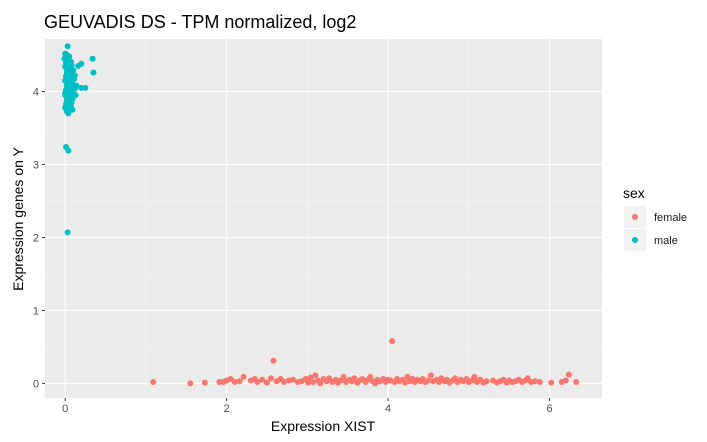 This screenshot has height=442, width=707. What do you see at coordinates (635, 217) in the screenshot?
I see `legend-female-marker` at bounding box center [635, 217].